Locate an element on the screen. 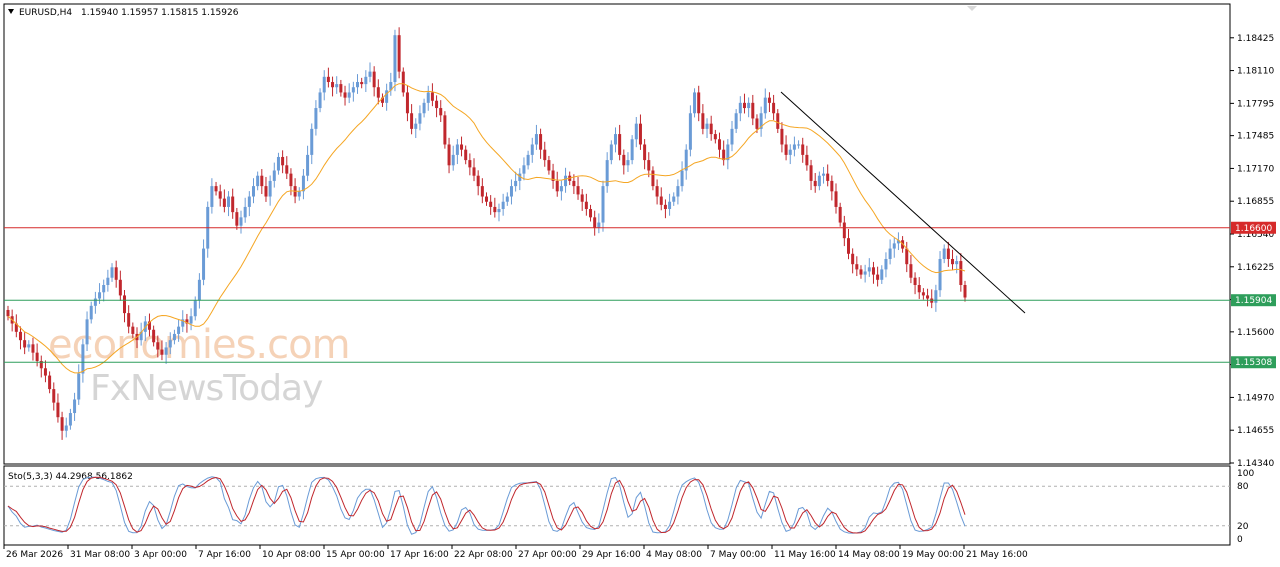 The width and height of the screenshot is (1280, 567). level-price-label: 1.15308 is located at coordinates (1253, 363).